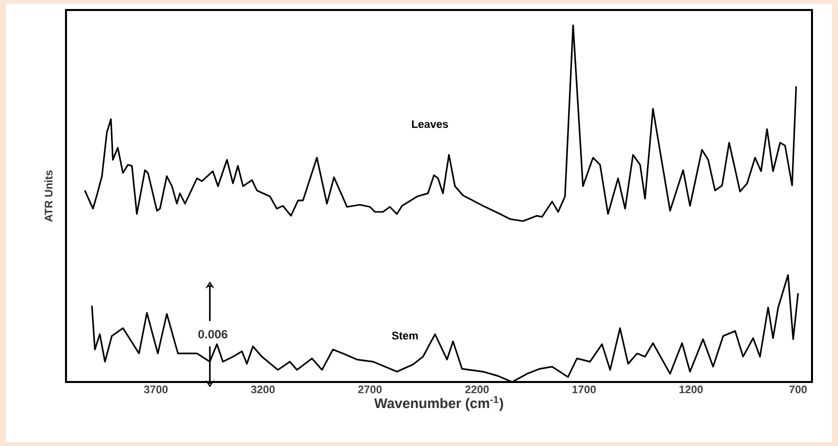 The width and height of the screenshot is (838, 446). Describe the element at coordinates (584, 390) in the screenshot. I see `x-tick-label: 1700` at that location.